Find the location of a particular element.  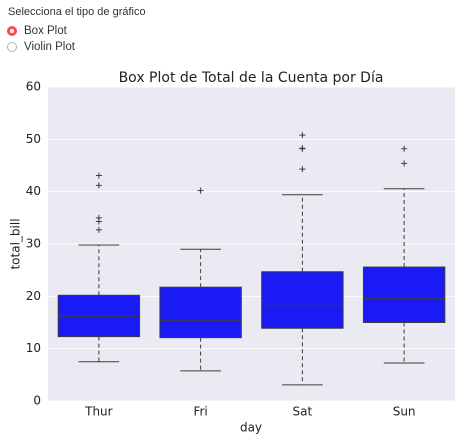

radio-option-label: Box Plot is located at coordinates (45, 31).